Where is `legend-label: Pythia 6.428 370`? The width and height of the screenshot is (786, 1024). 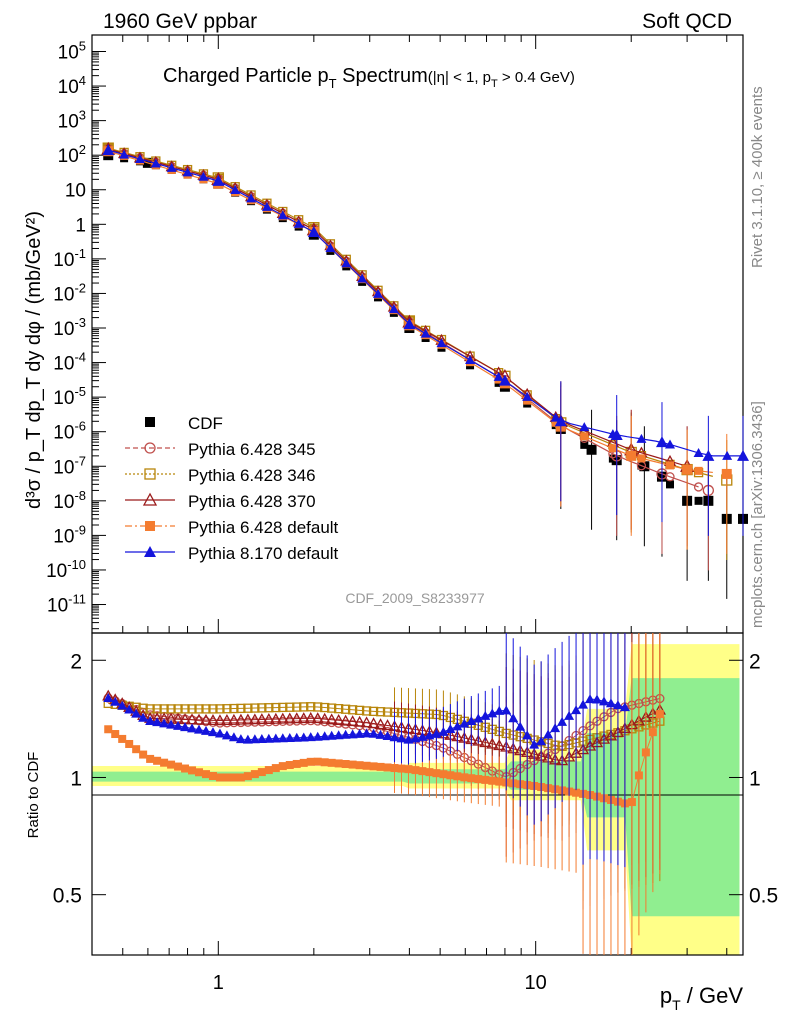 legend-label: Pythia 6.428 370 is located at coordinates (252, 501).